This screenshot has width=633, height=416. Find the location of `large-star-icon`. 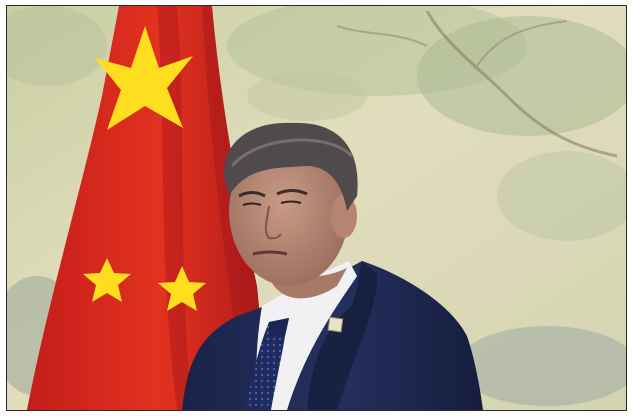

large-star-icon is located at coordinates (144, 78).